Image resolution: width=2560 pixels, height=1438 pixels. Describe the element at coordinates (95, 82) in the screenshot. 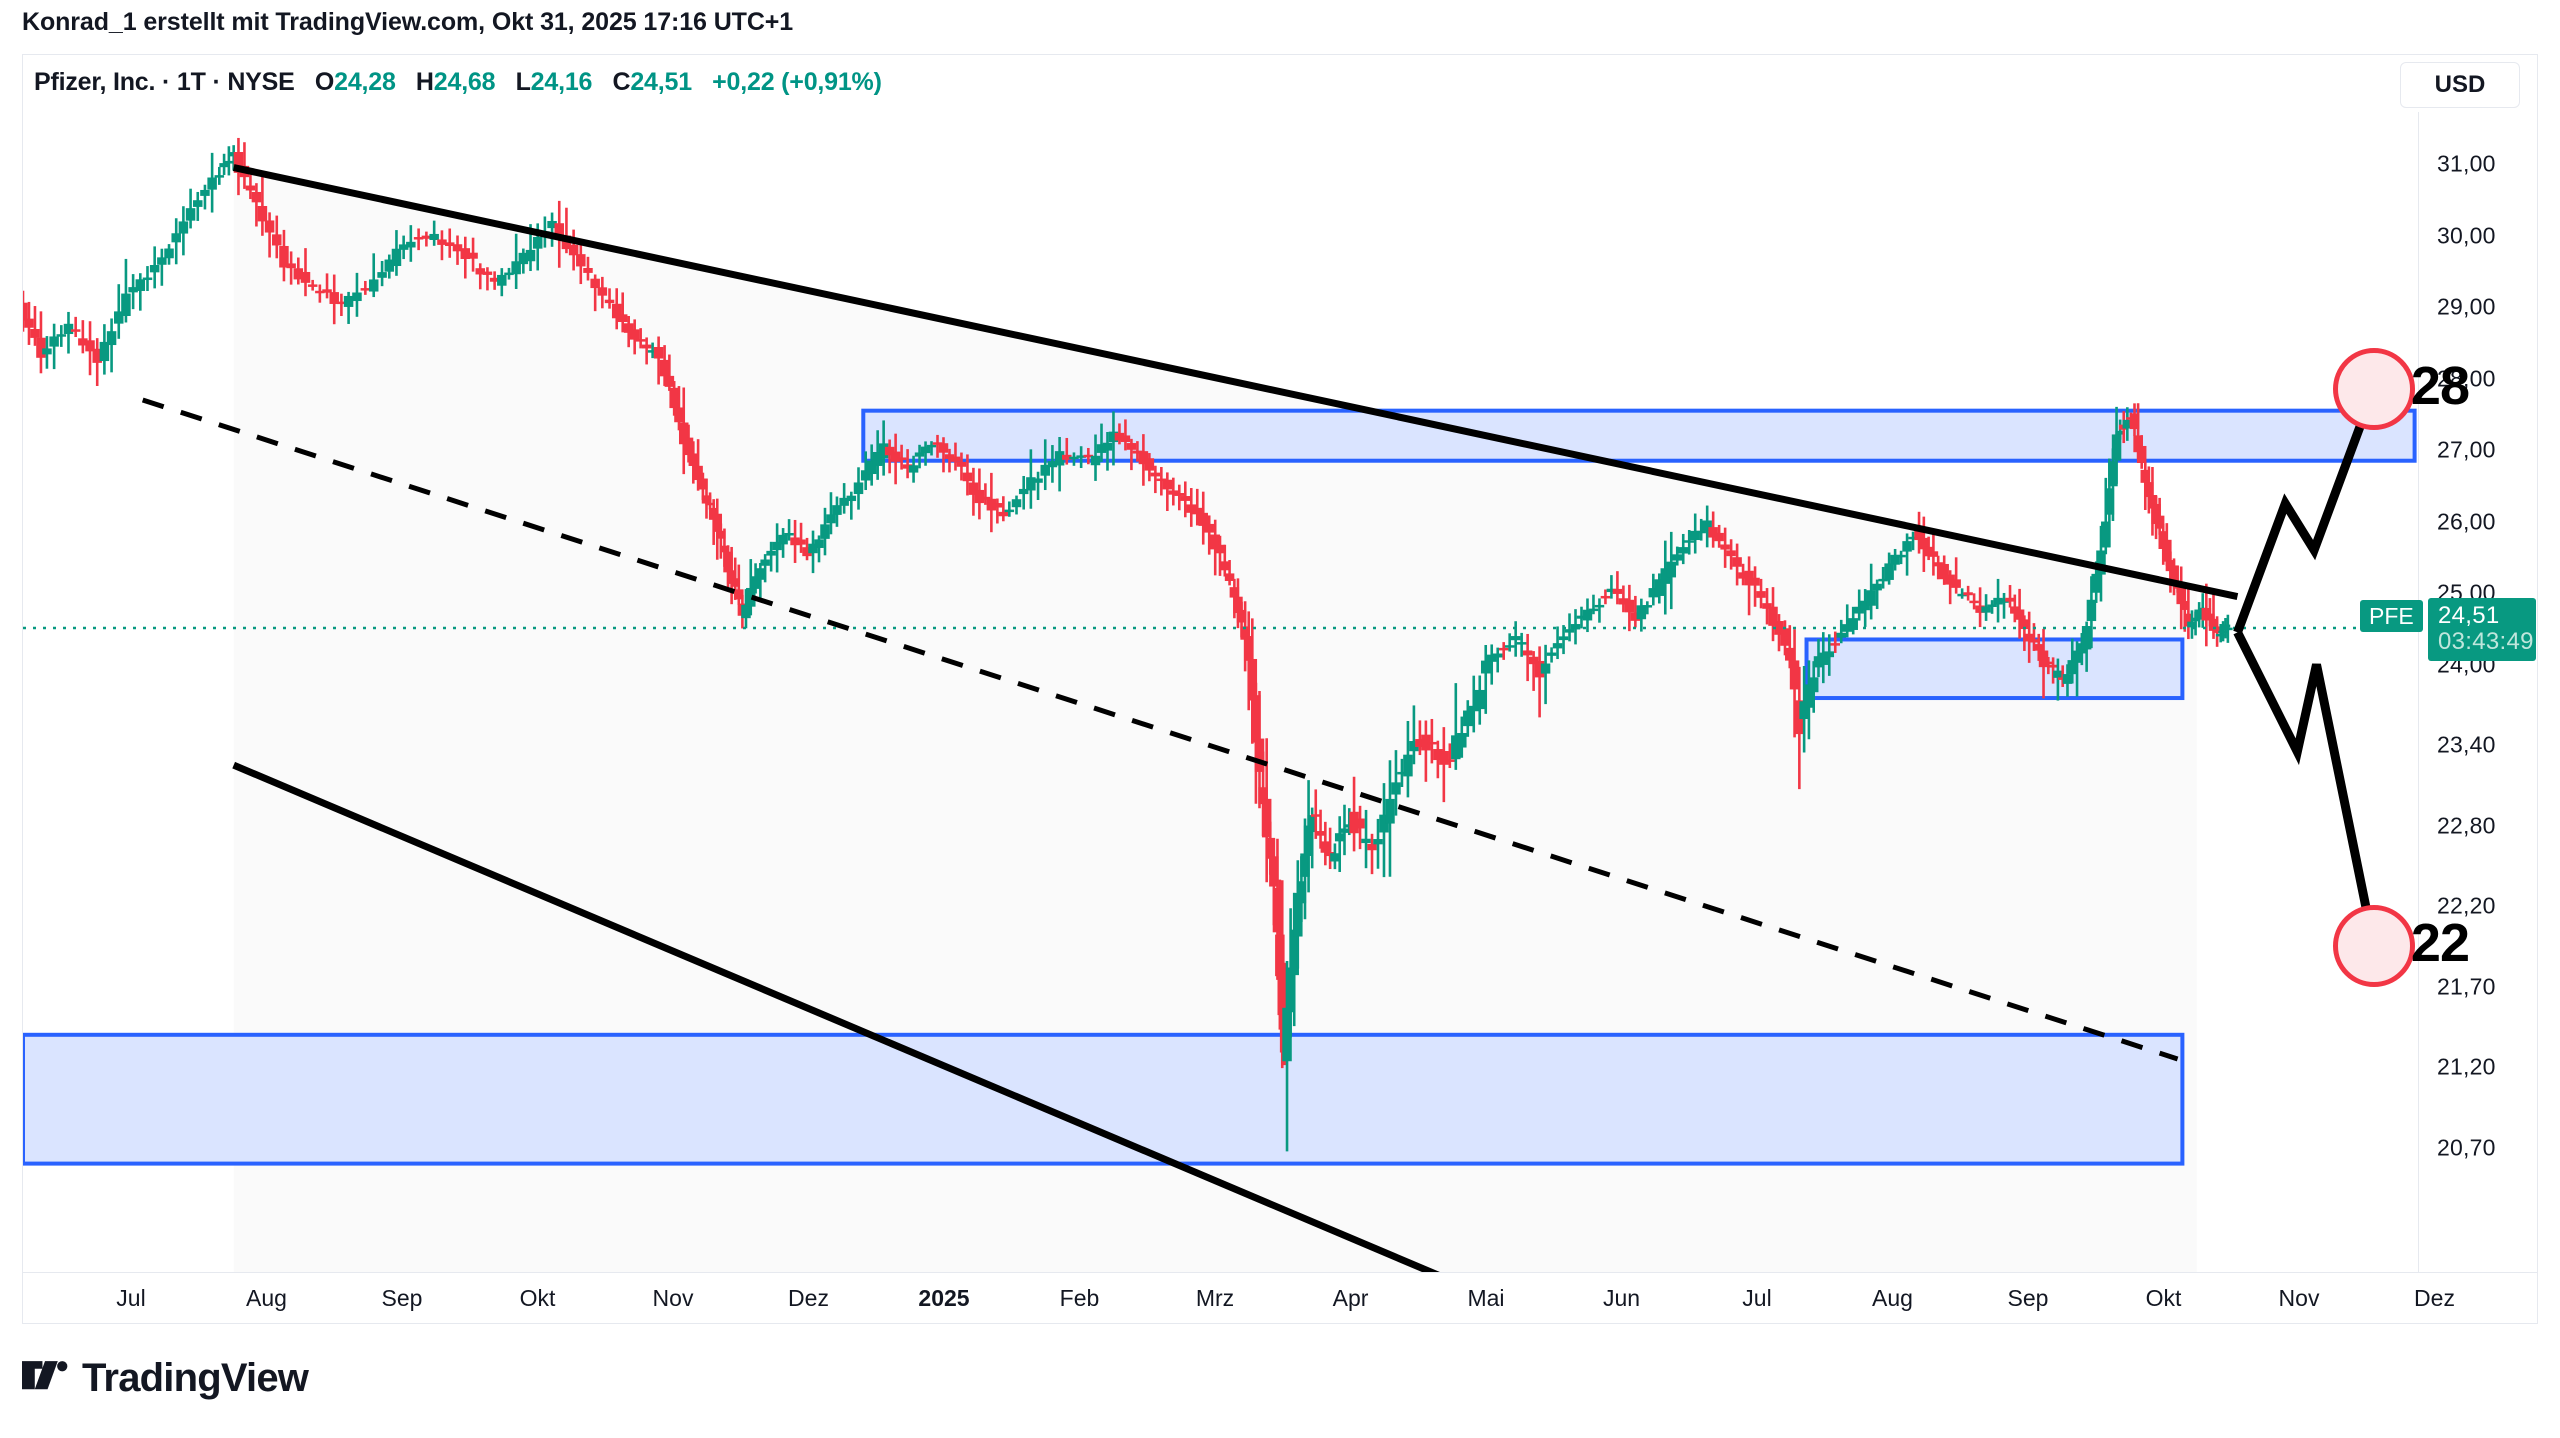

I see `symbol-name: Pfizer, Inc.` at that location.